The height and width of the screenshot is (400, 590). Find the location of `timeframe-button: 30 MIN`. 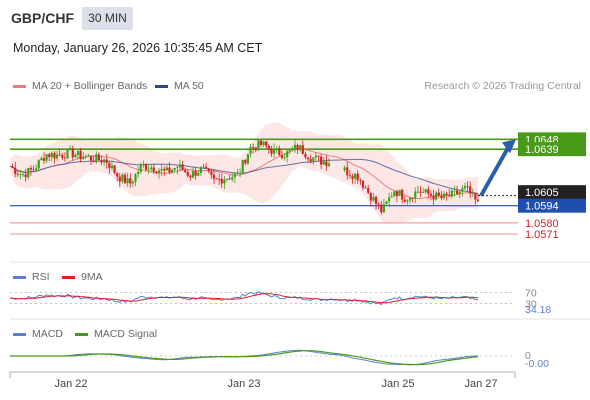

timeframe-button: 30 MIN is located at coordinates (107, 18).